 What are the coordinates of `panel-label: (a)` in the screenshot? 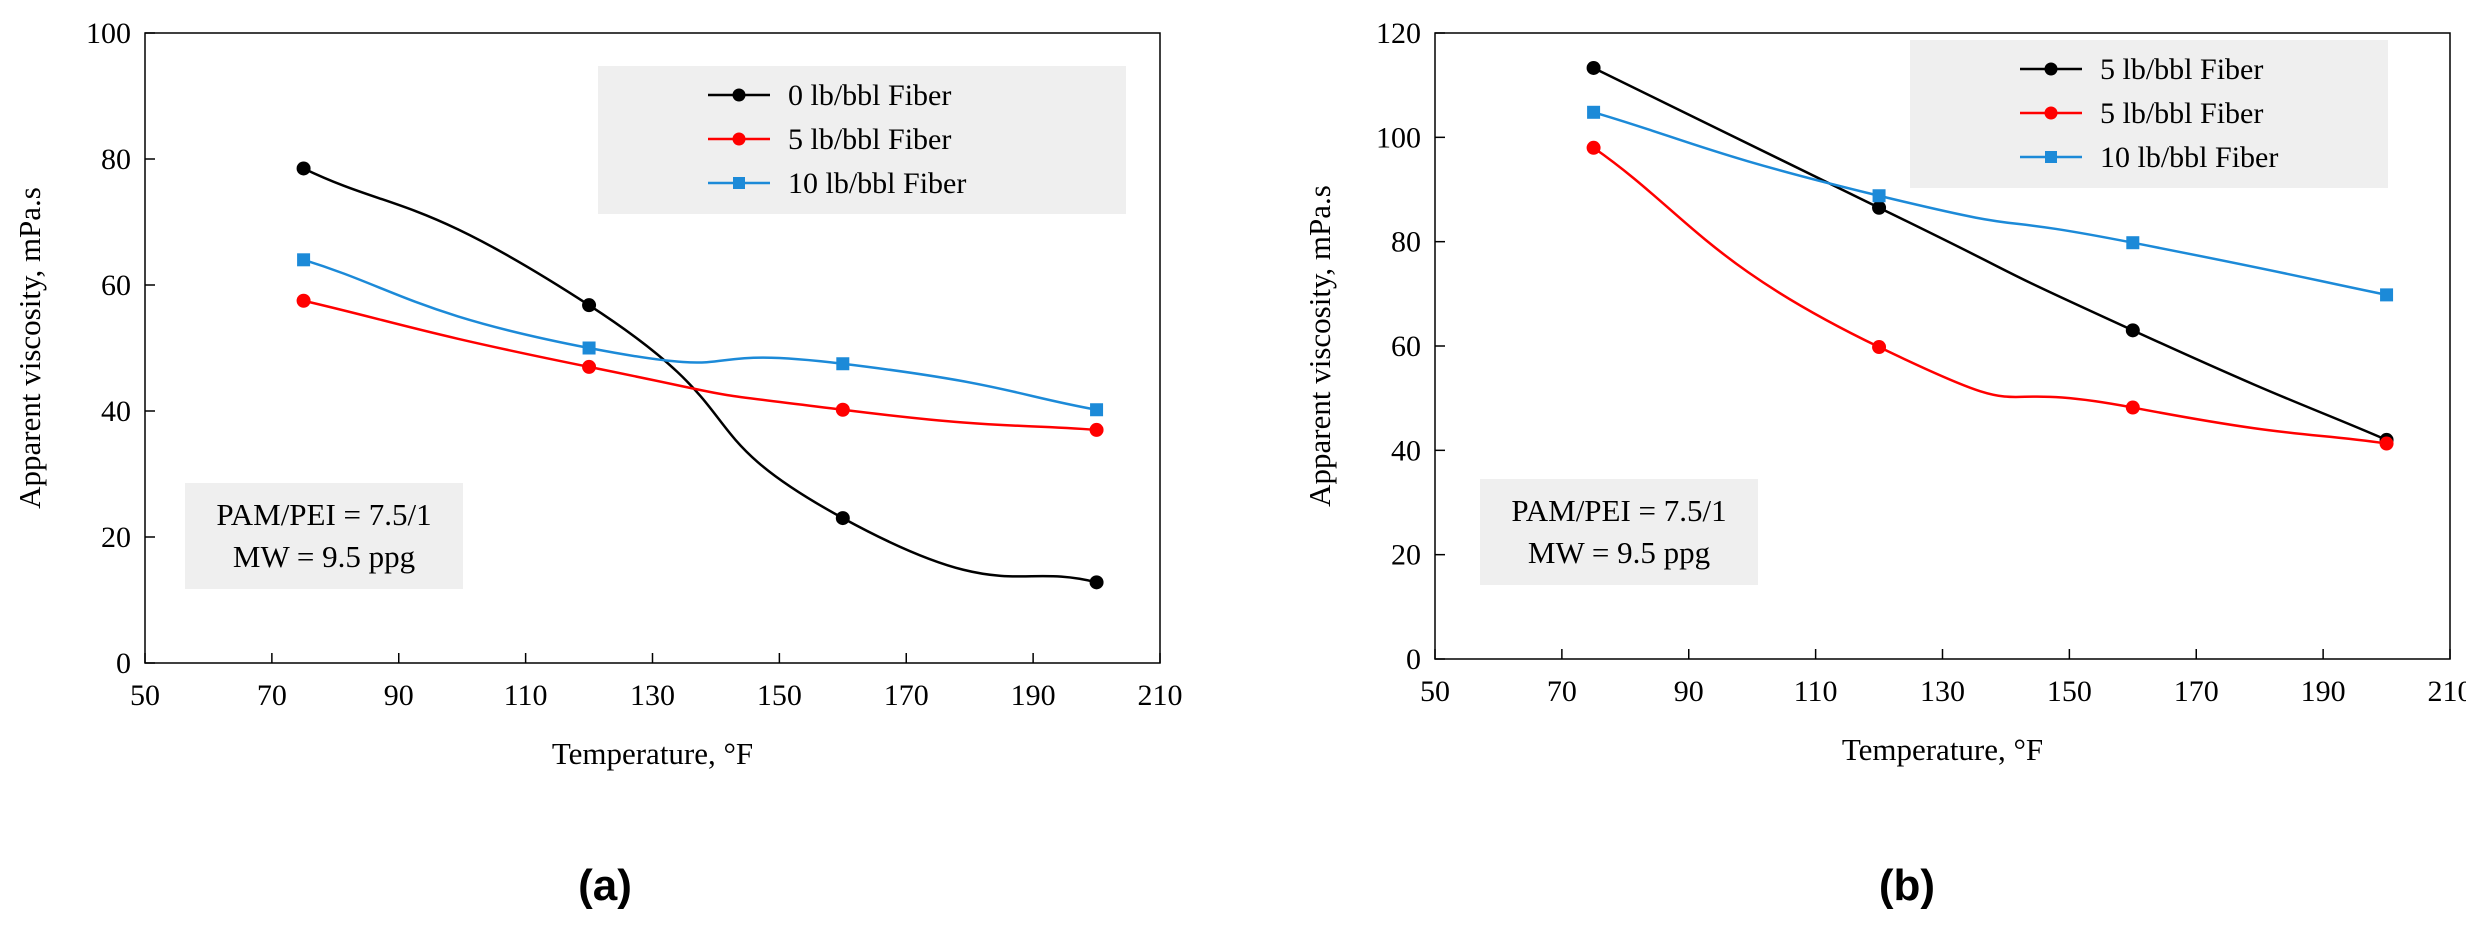 It's located at (605, 885).